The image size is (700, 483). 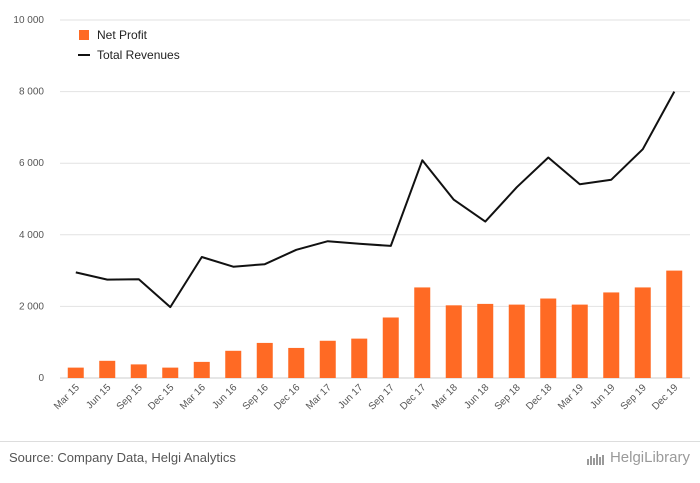 I want to click on x-tick-label: Jun 17, so click(x=350, y=396).